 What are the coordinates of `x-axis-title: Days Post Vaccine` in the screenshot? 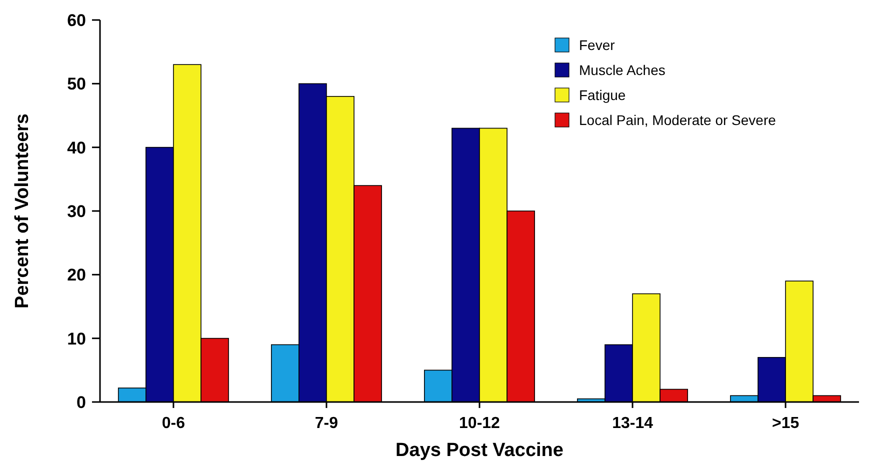 It's located at (480, 450).